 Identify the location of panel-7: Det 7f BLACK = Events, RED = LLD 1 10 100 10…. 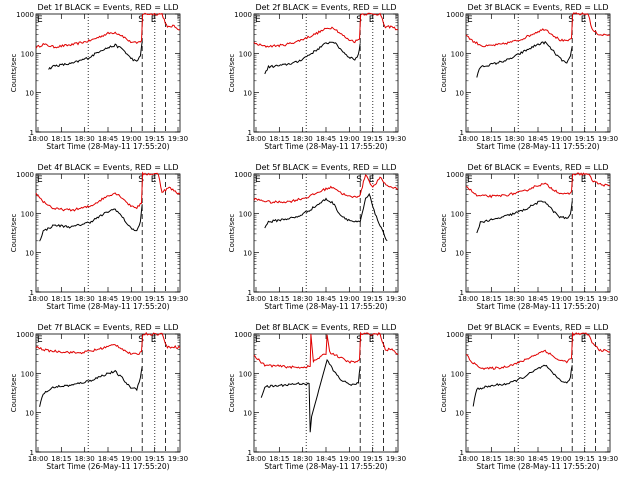
(99, 397).